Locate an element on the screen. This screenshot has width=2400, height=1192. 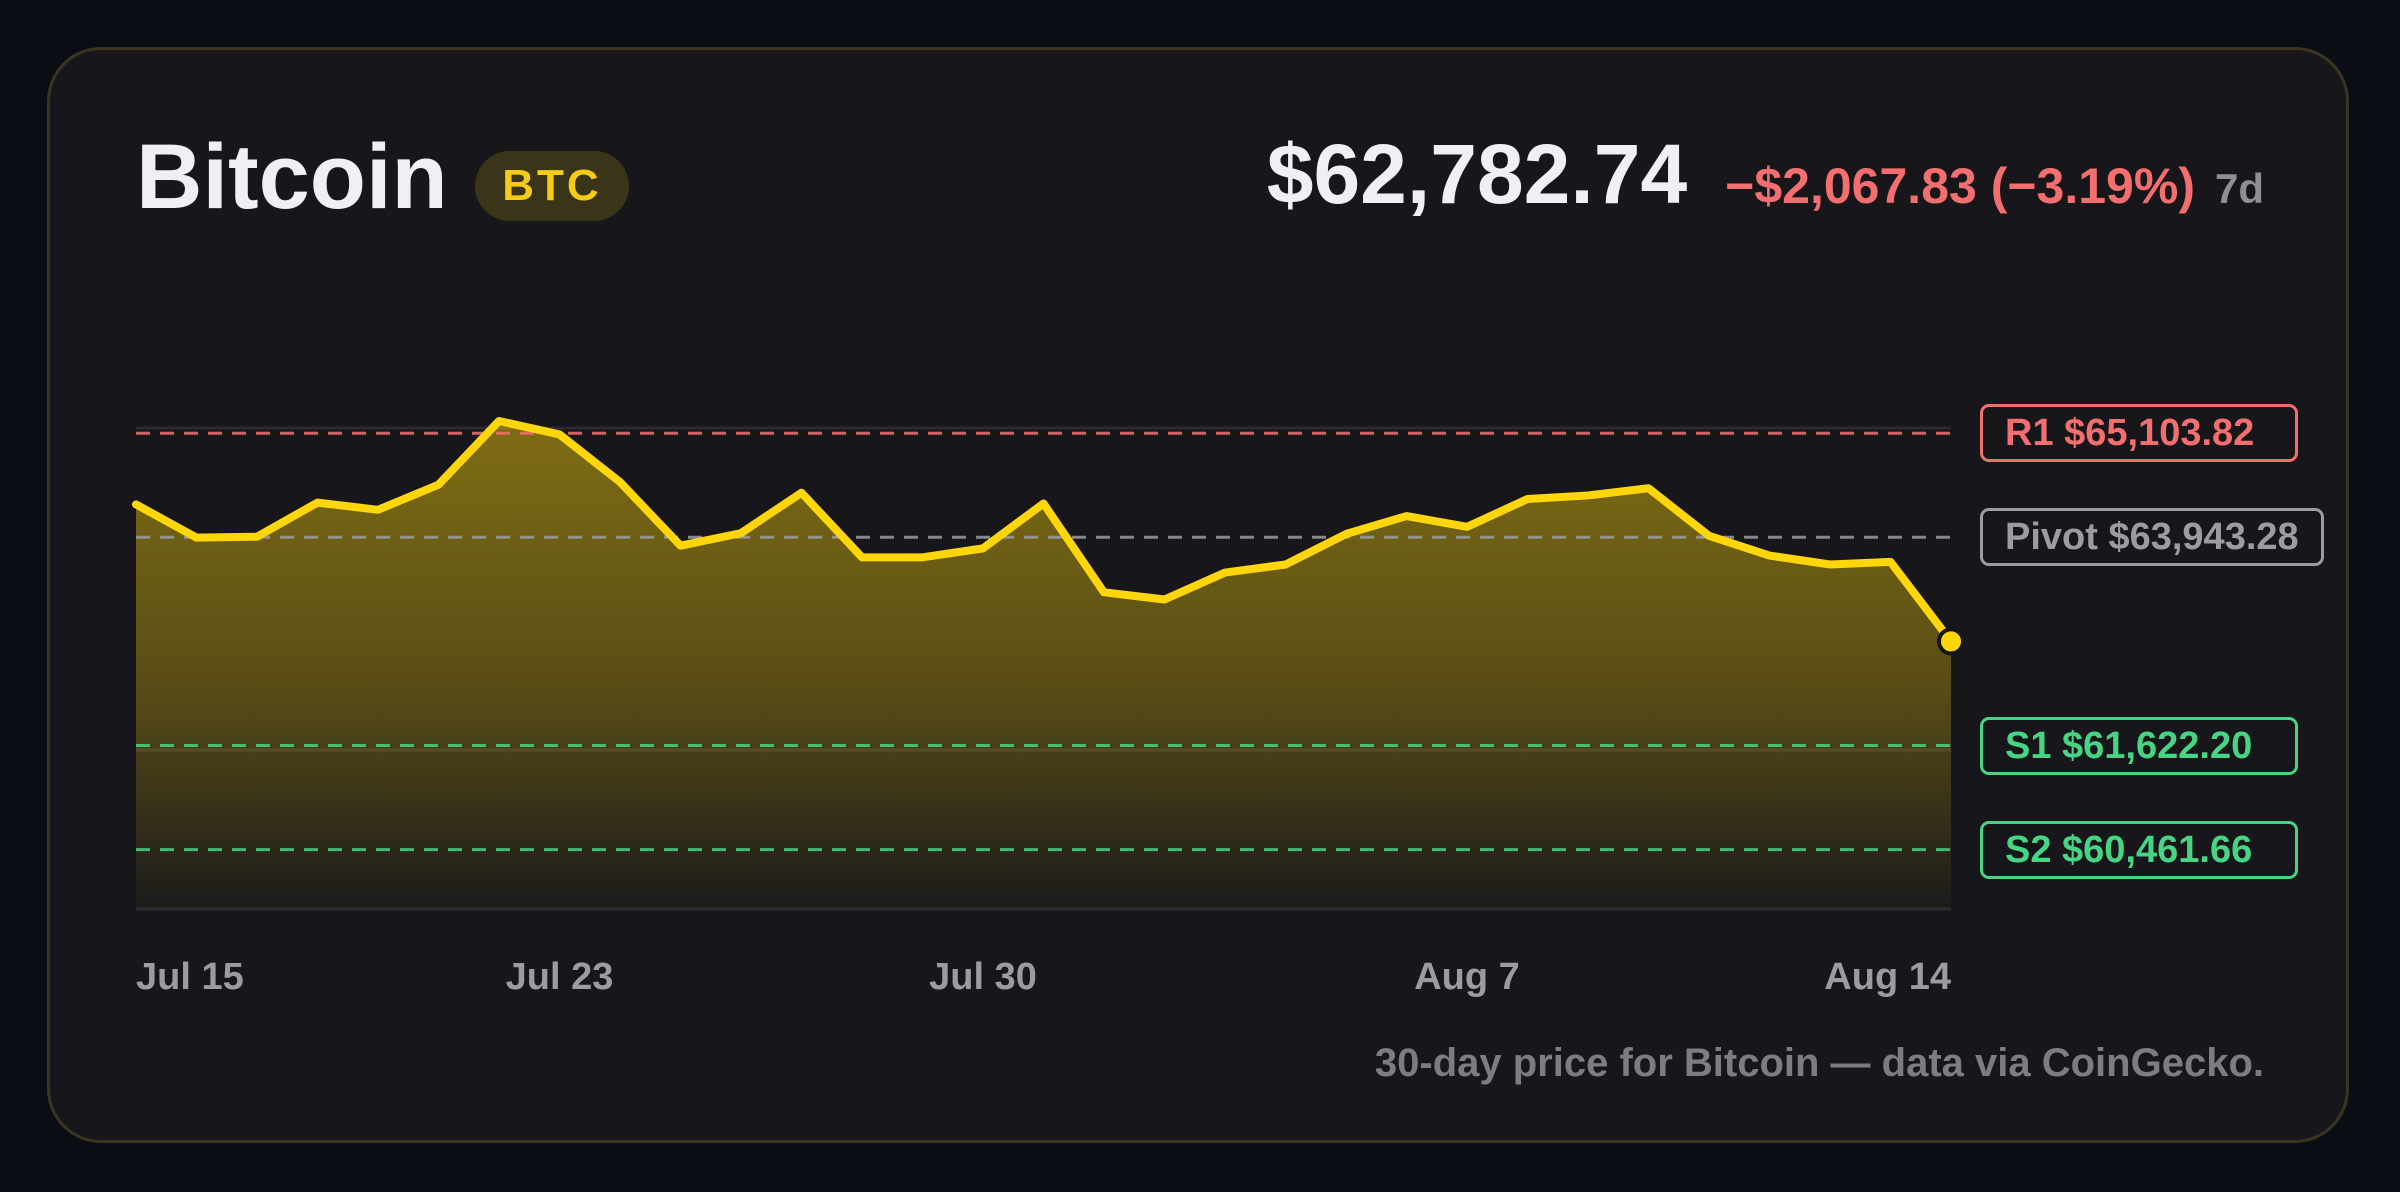
ticker-badge: BTC is located at coordinates (552, 186).